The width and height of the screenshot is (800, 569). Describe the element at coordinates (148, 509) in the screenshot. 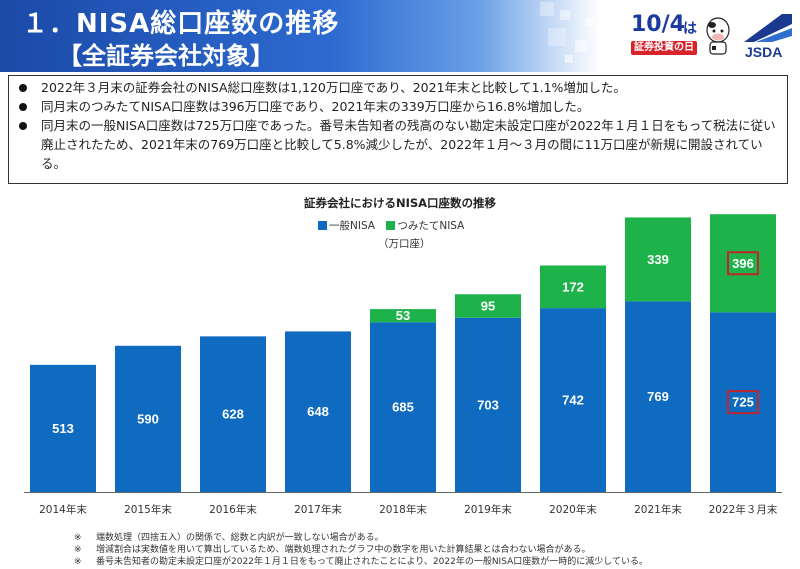

I see `x-tick-label: 2015年末` at that location.